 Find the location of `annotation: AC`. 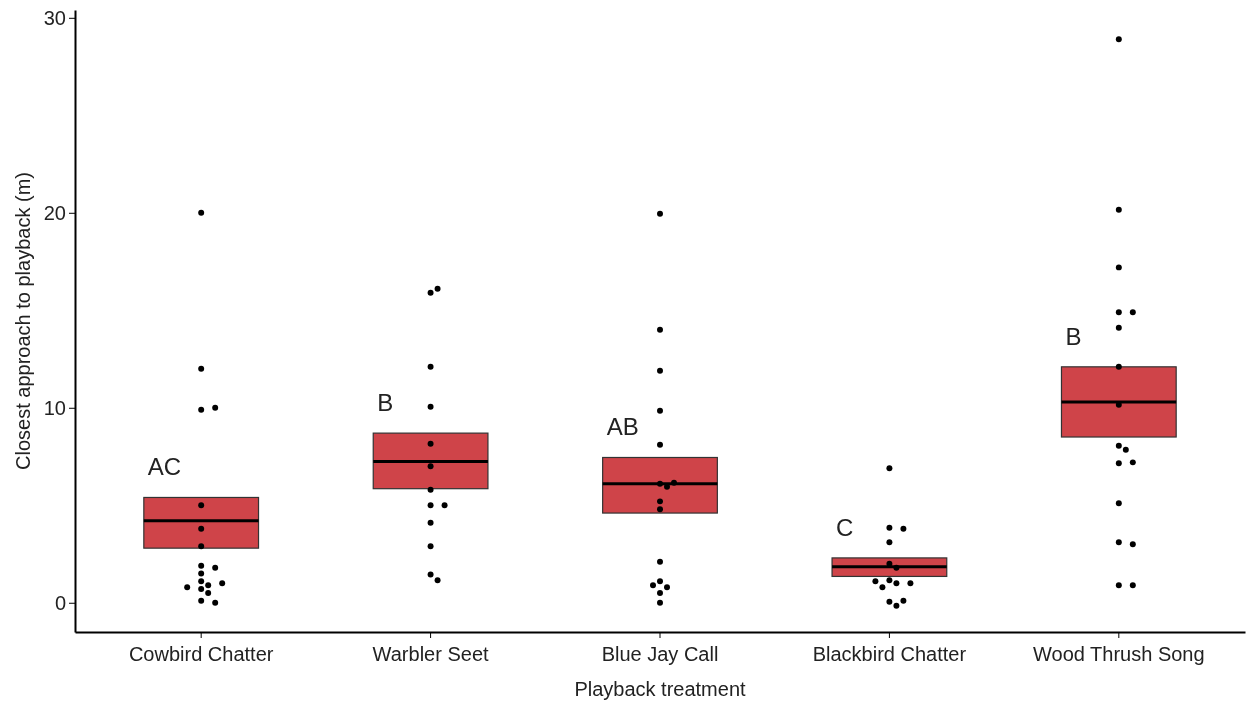

annotation: AC is located at coordinates (164, 467).